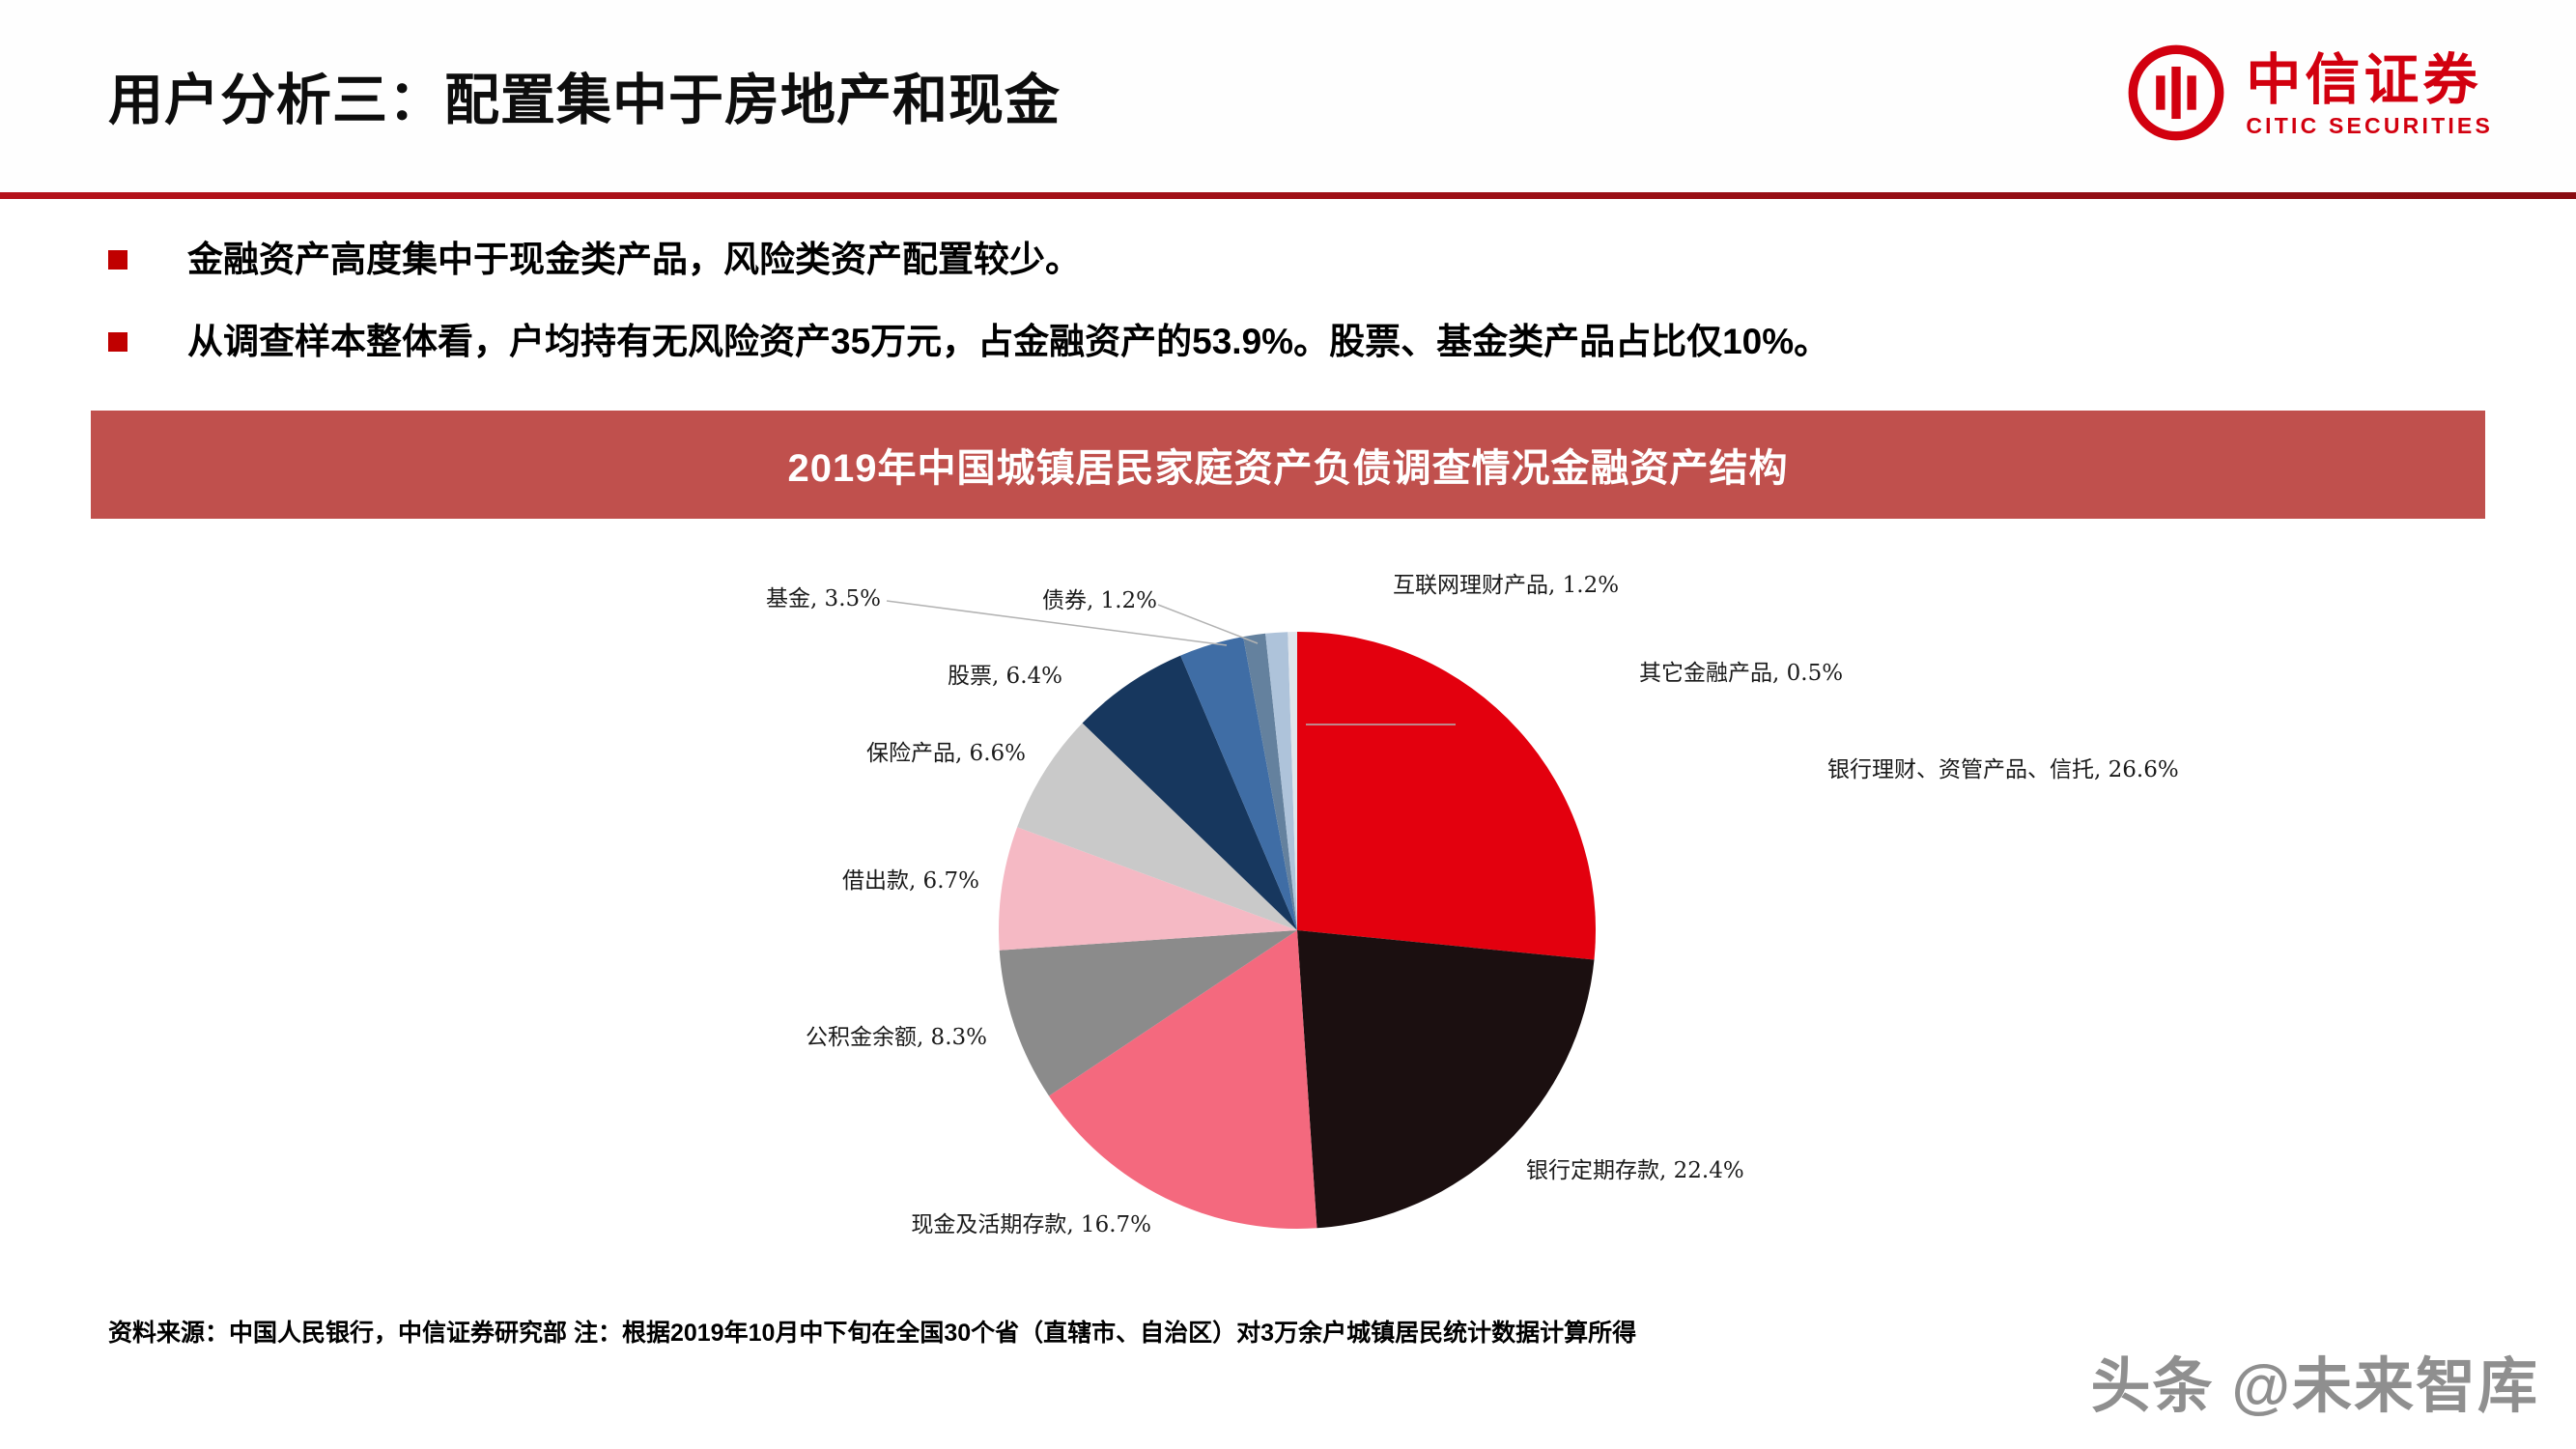 This screenshot has width=2576, height=1449. I want to click on header: 用户分析三：配置集中于房地产和现金 中信证券 CITIC SECURITIES, so click(1288, 96).